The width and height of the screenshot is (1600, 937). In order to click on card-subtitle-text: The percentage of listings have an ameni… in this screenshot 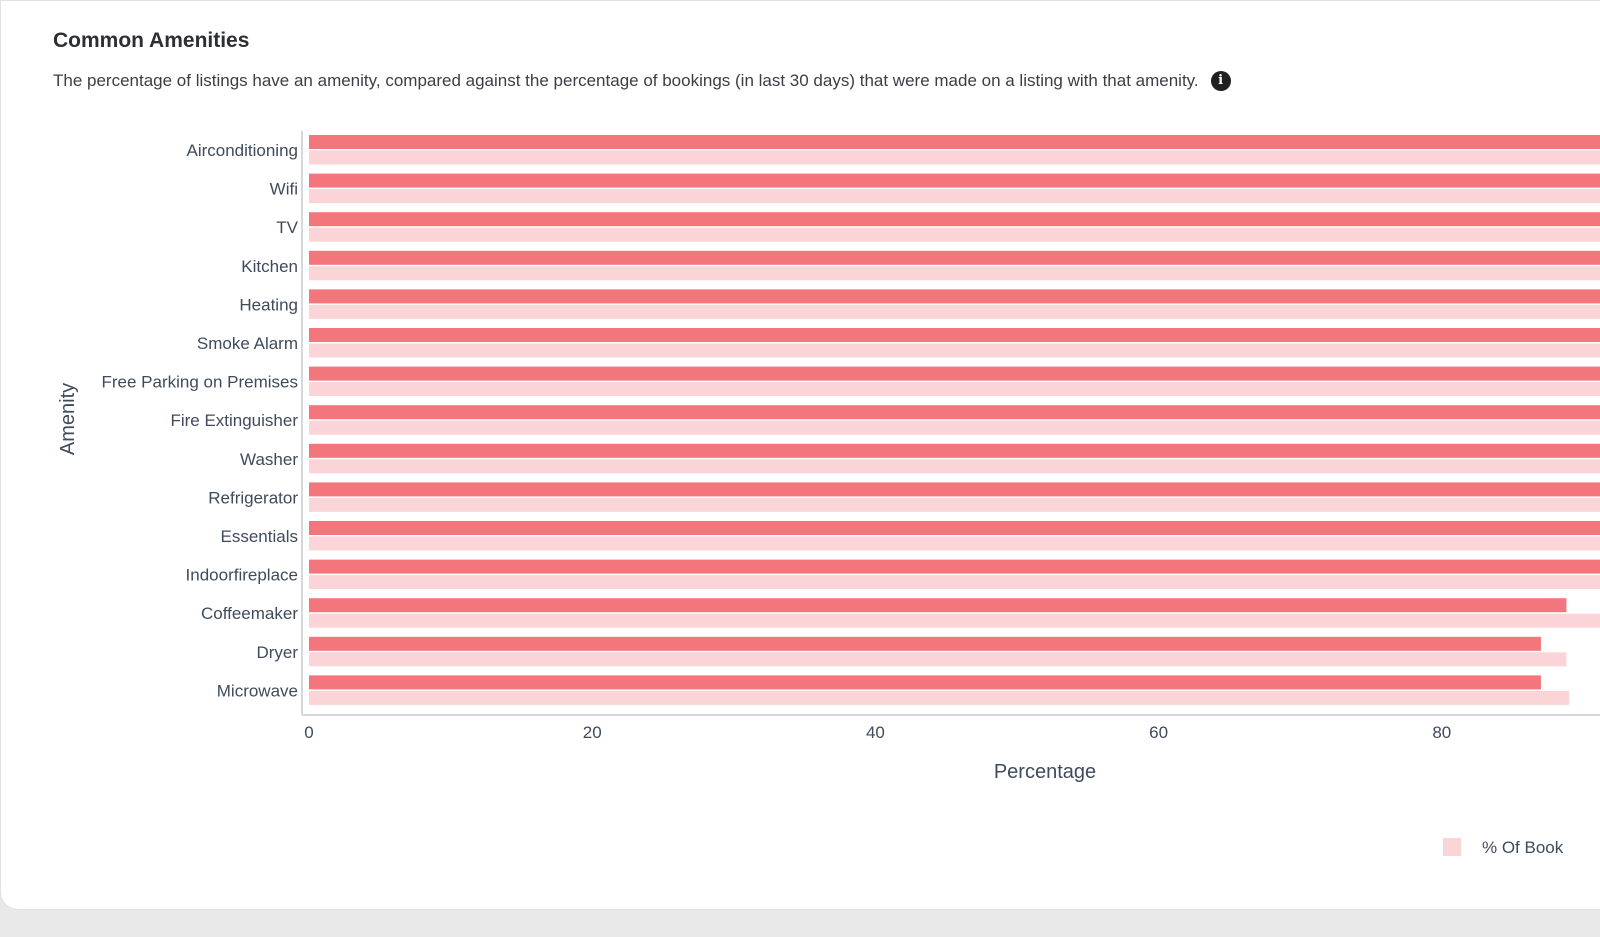, I will do `click(626, 80)`.